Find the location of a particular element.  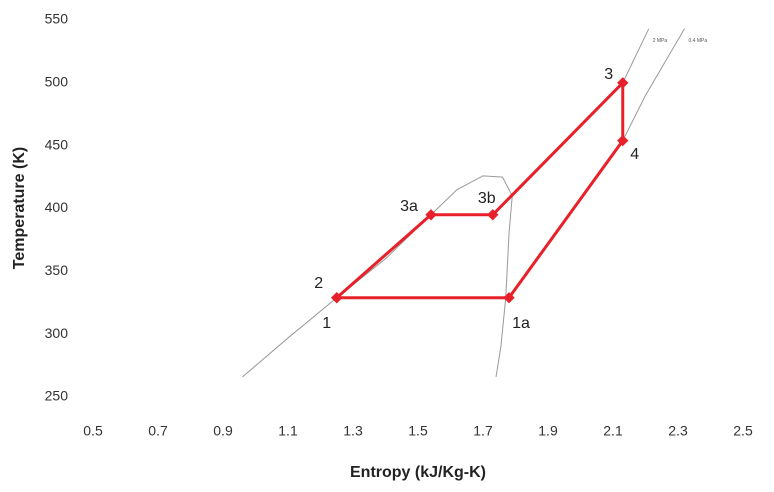

point-label: 2 is located at coordinates (318, 283).